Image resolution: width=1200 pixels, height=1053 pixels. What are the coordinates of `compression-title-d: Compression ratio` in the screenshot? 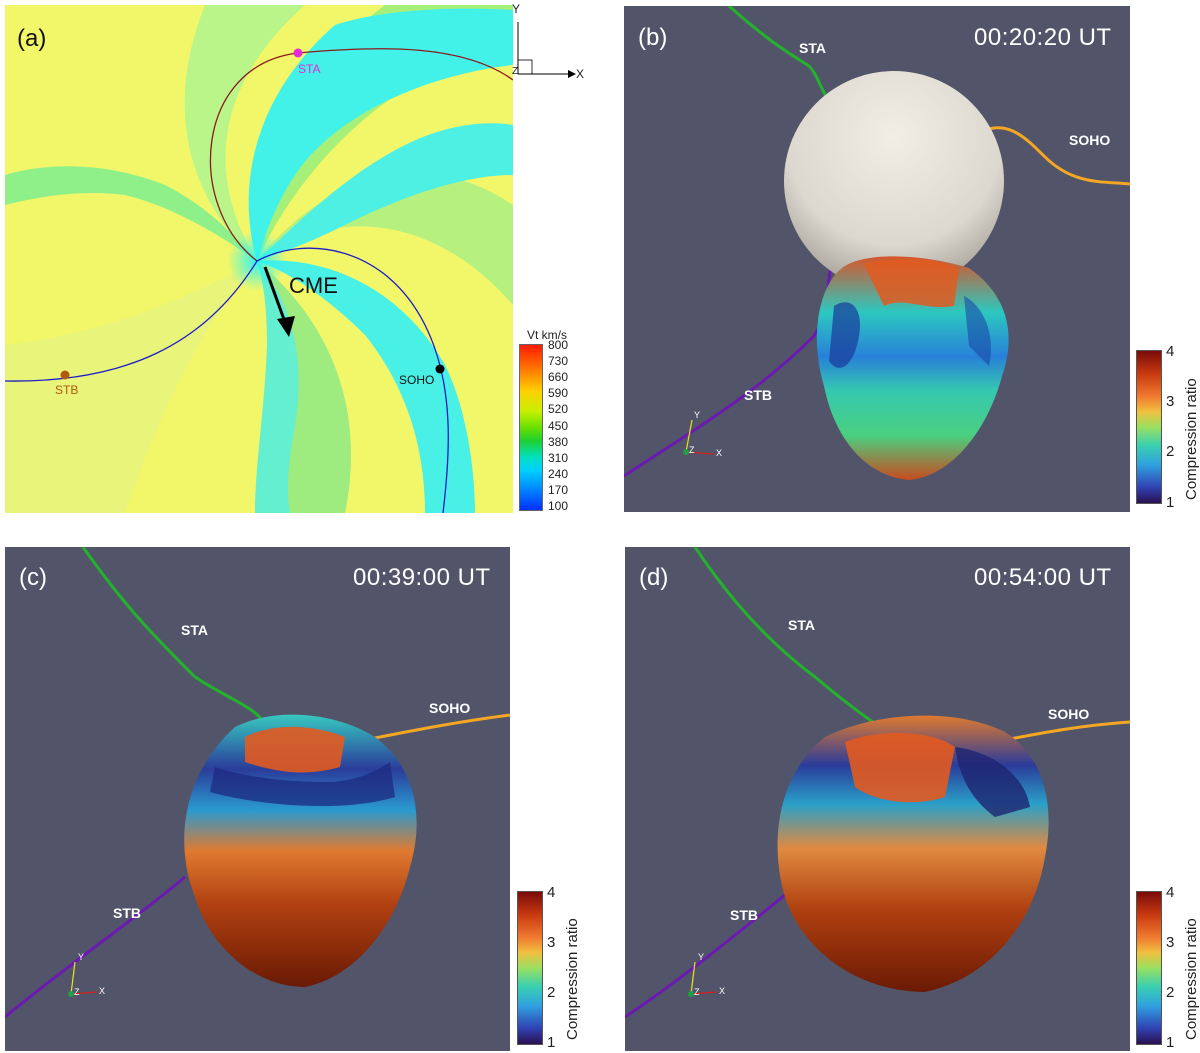 It's located at (1191, 979).